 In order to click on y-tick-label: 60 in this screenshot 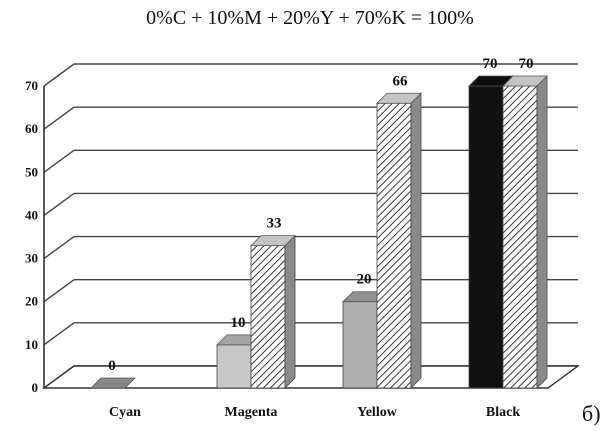, I will do `click(31, 128)`.